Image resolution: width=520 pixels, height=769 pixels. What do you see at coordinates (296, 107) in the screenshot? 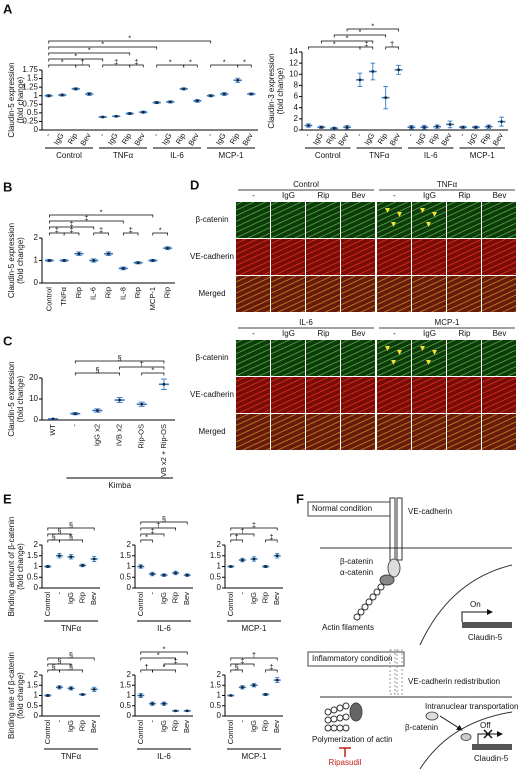
I see `y-tick-label: 4` at bounding box center [296, 107].